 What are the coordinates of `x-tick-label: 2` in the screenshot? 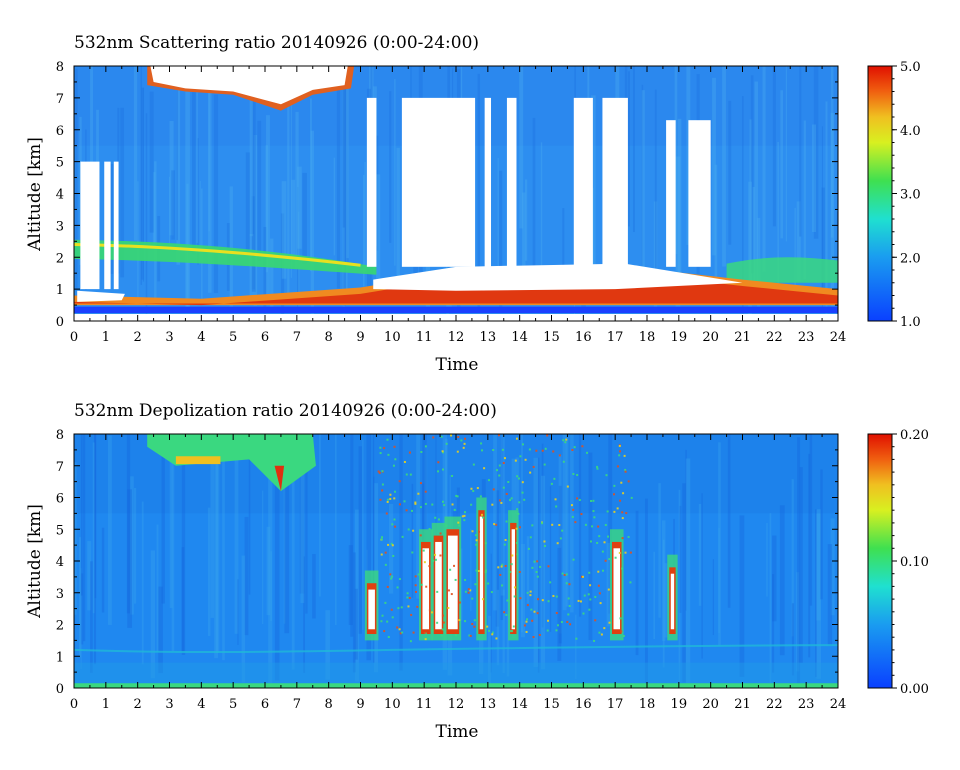 It's located at (138, 704).